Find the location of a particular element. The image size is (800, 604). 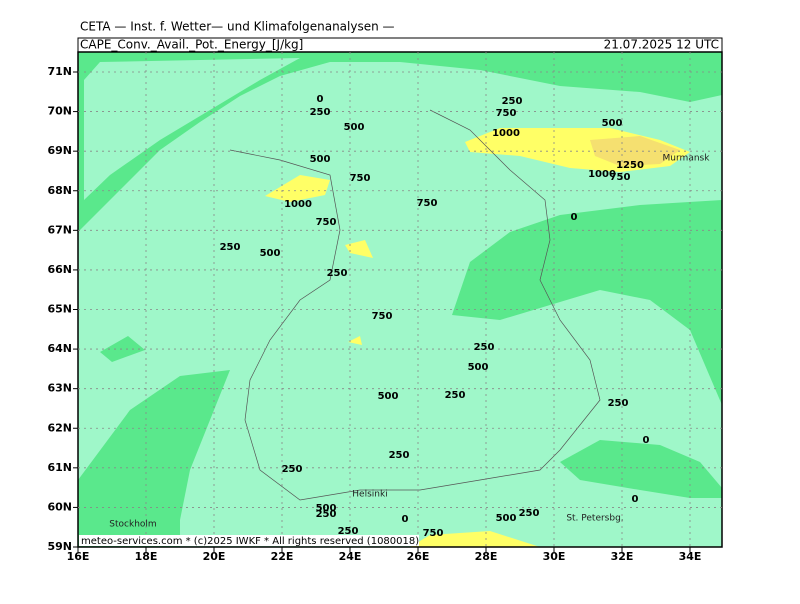

place-label: St. Petersbg. is located at coordinates (594, 519).